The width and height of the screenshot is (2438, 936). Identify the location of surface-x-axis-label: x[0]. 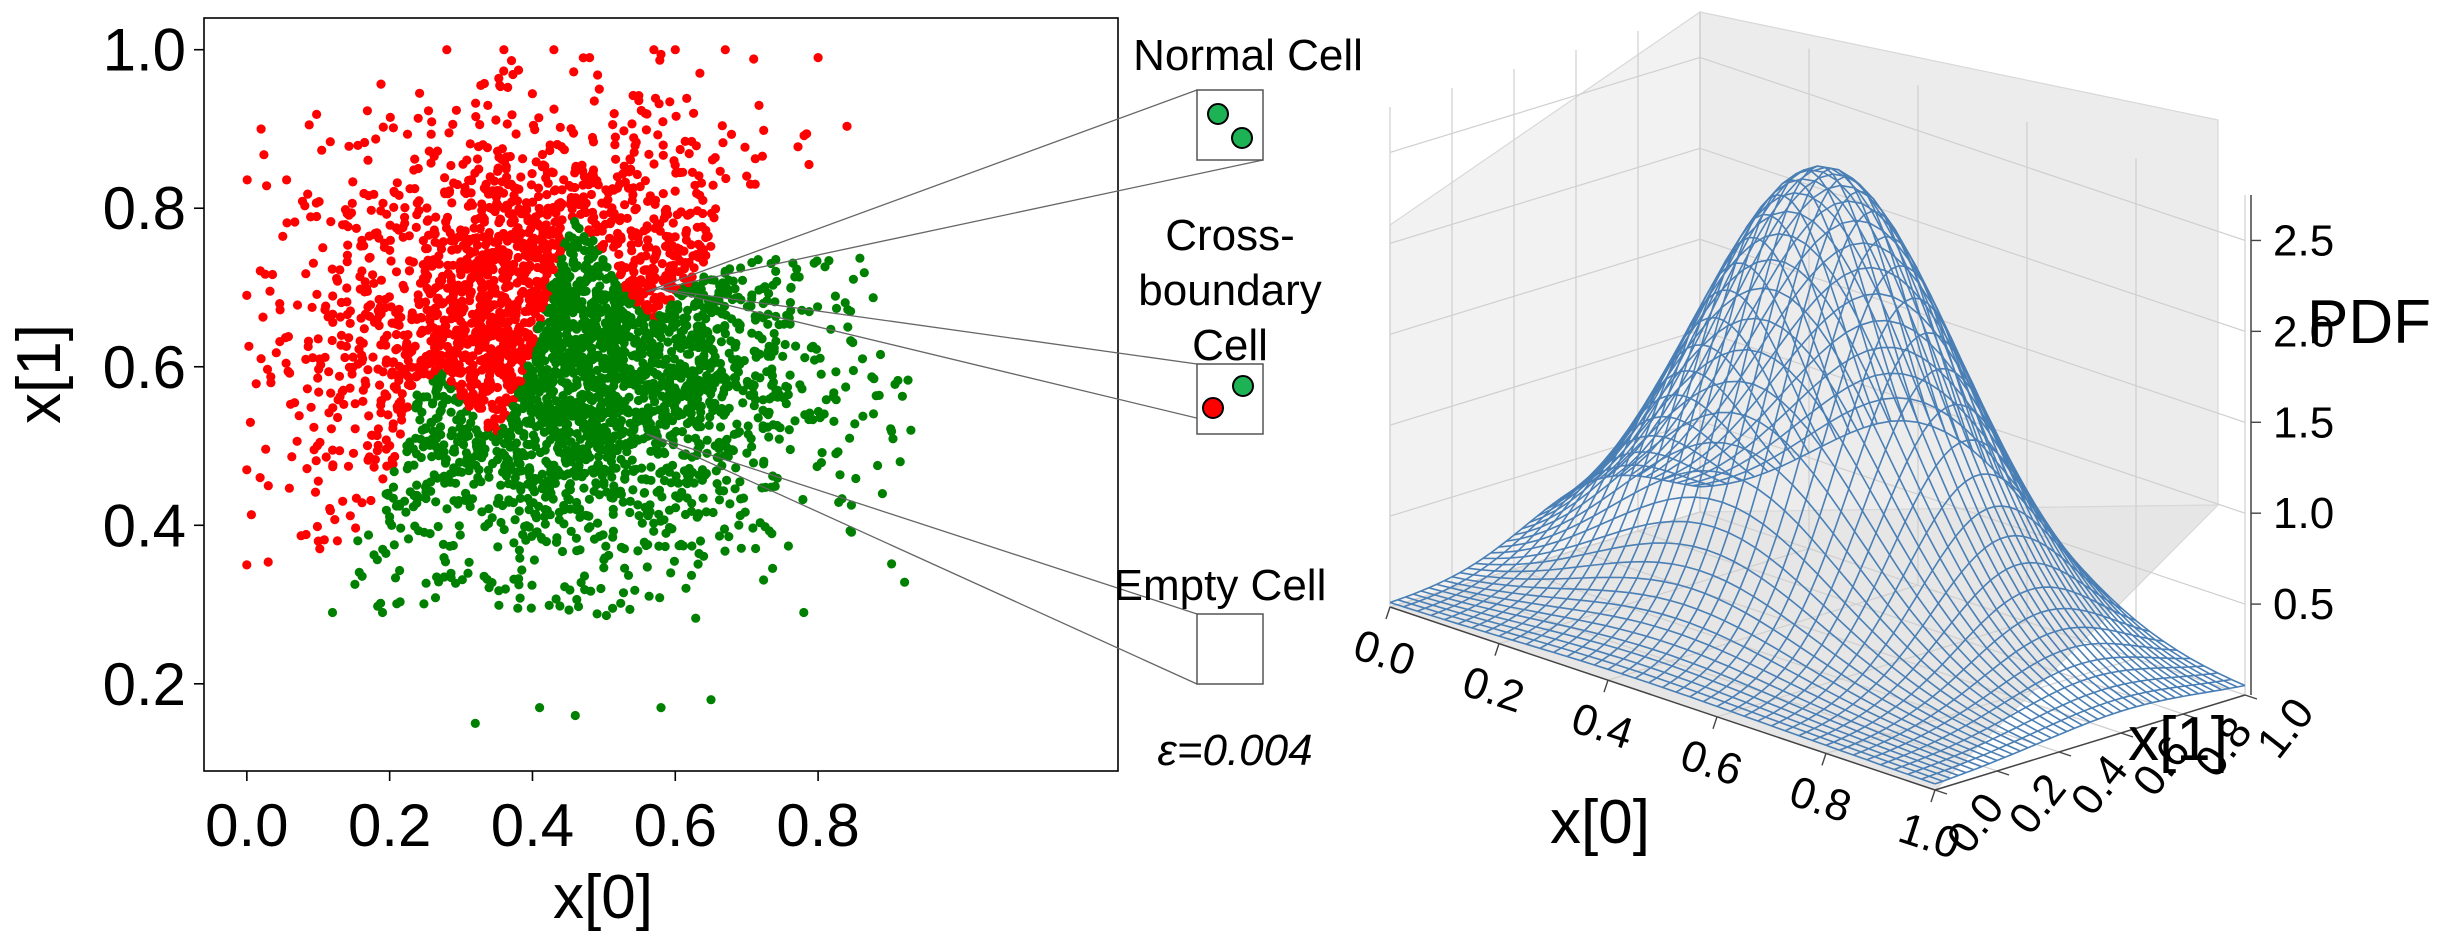
(1600, 822).